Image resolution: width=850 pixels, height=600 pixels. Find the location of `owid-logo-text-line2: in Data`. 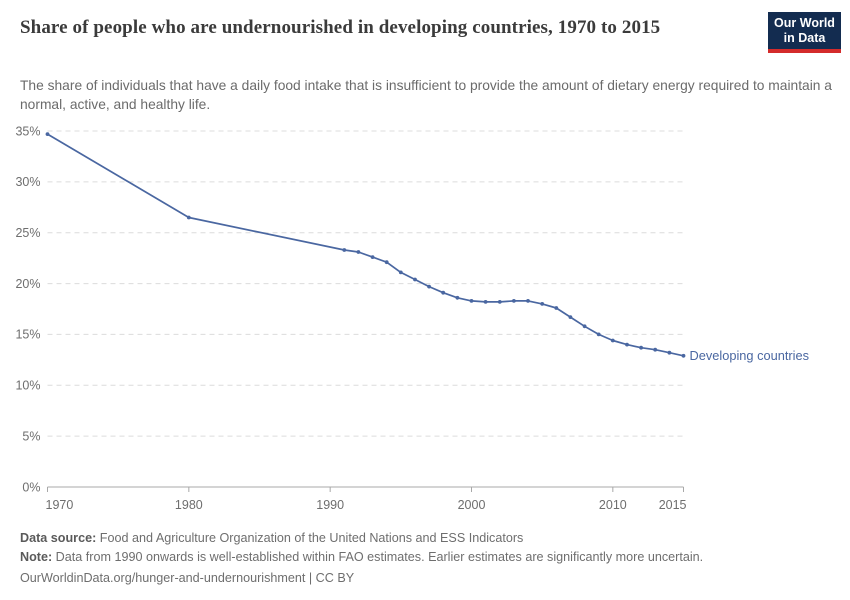

owid-logo-text-line2: in Data is located at coordinates (804, 37).